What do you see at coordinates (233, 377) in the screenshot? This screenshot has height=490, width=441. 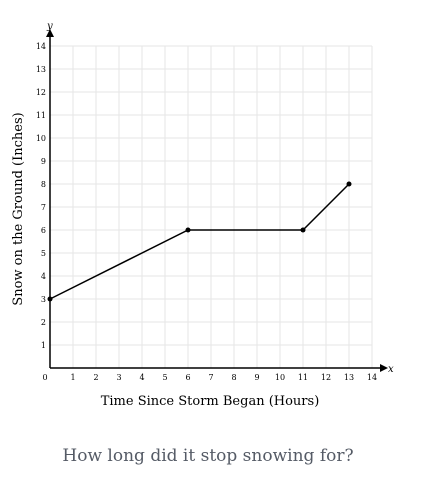 I see `x-tick-label: 8` at bounding box center [233, 377].